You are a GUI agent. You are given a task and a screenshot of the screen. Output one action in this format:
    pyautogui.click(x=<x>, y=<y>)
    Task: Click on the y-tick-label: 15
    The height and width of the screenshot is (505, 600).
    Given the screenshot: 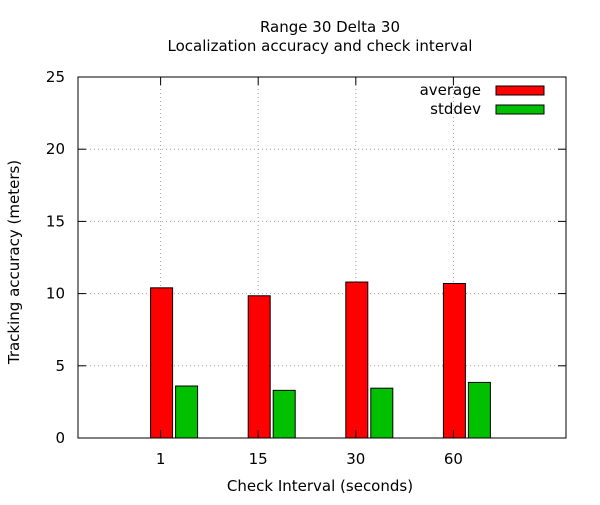 What is the action you would take?
    pyautogui.click(x=55, y=221)
    